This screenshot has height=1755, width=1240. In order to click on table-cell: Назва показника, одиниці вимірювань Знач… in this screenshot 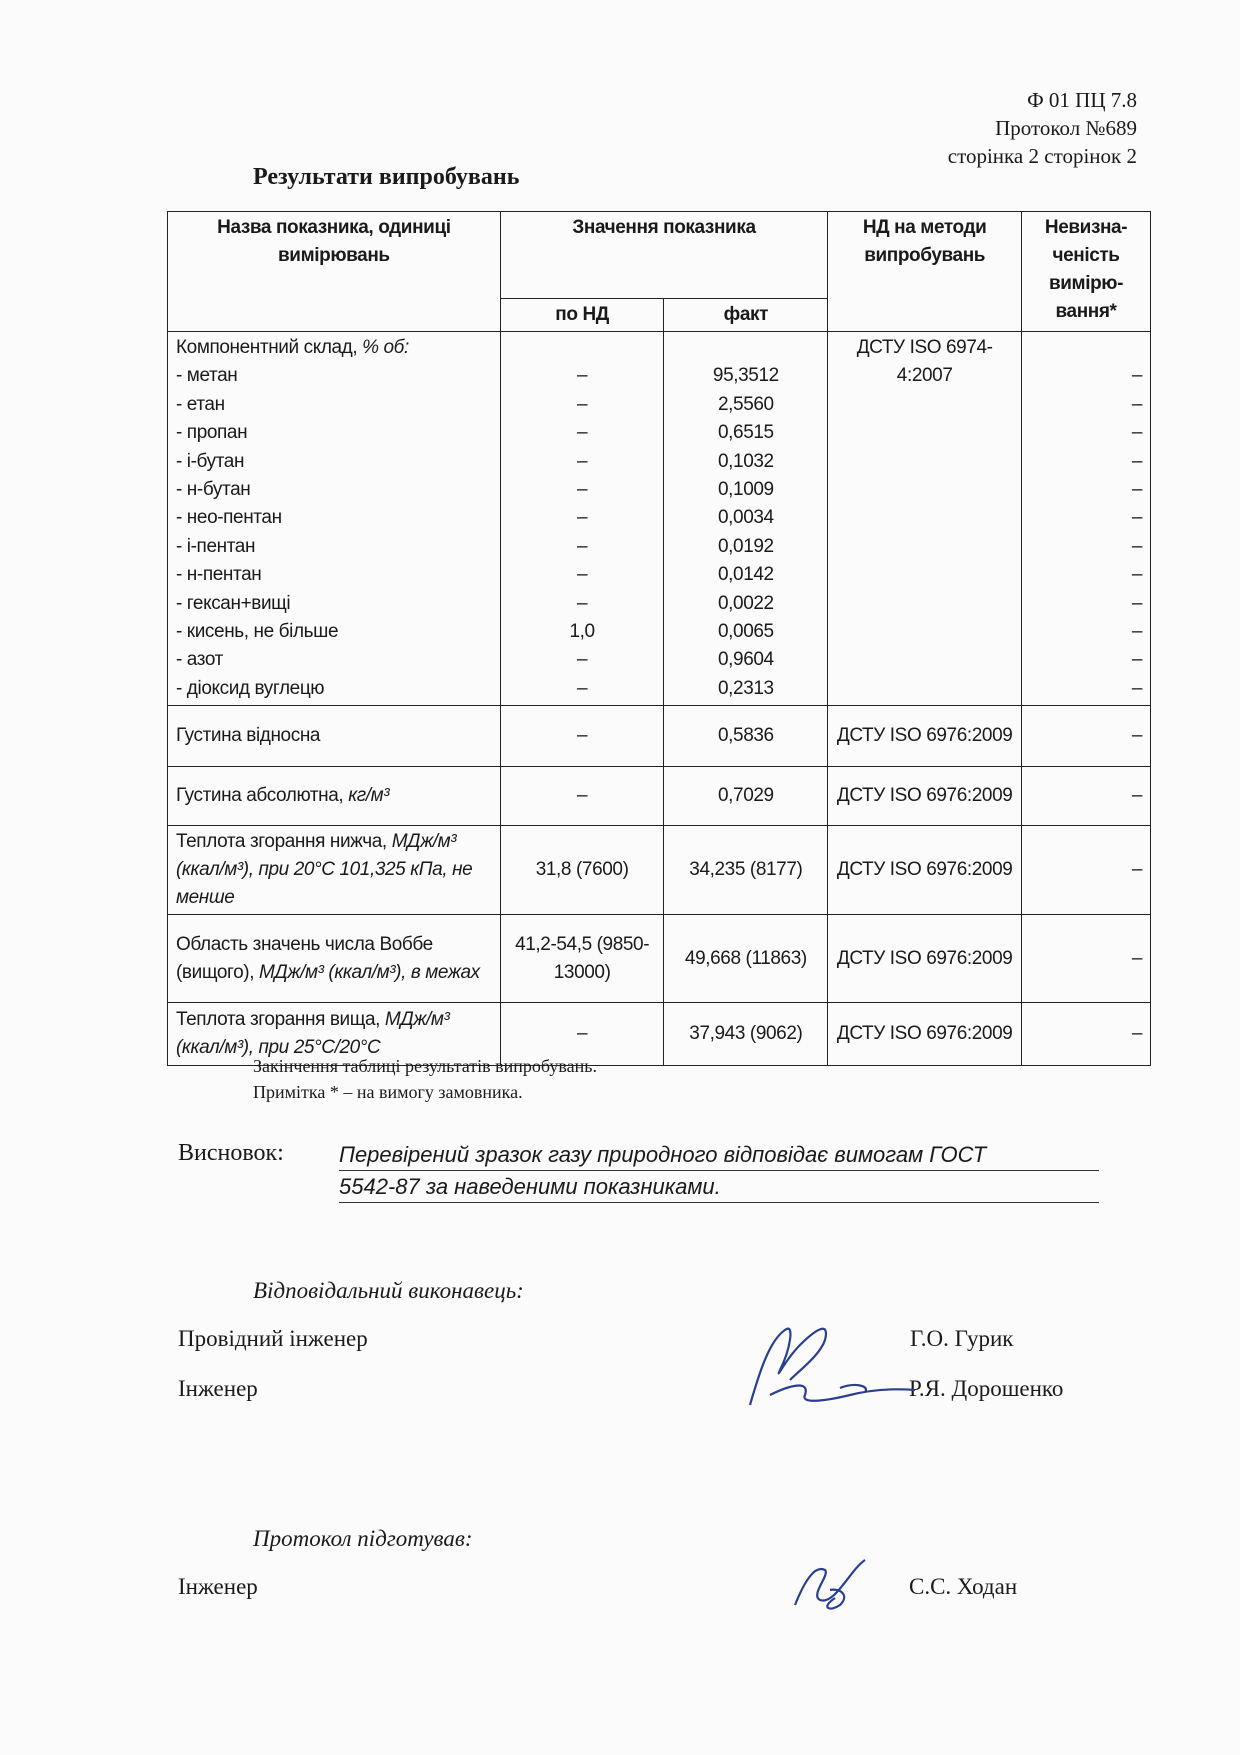, I will do `click(659, 271)`.